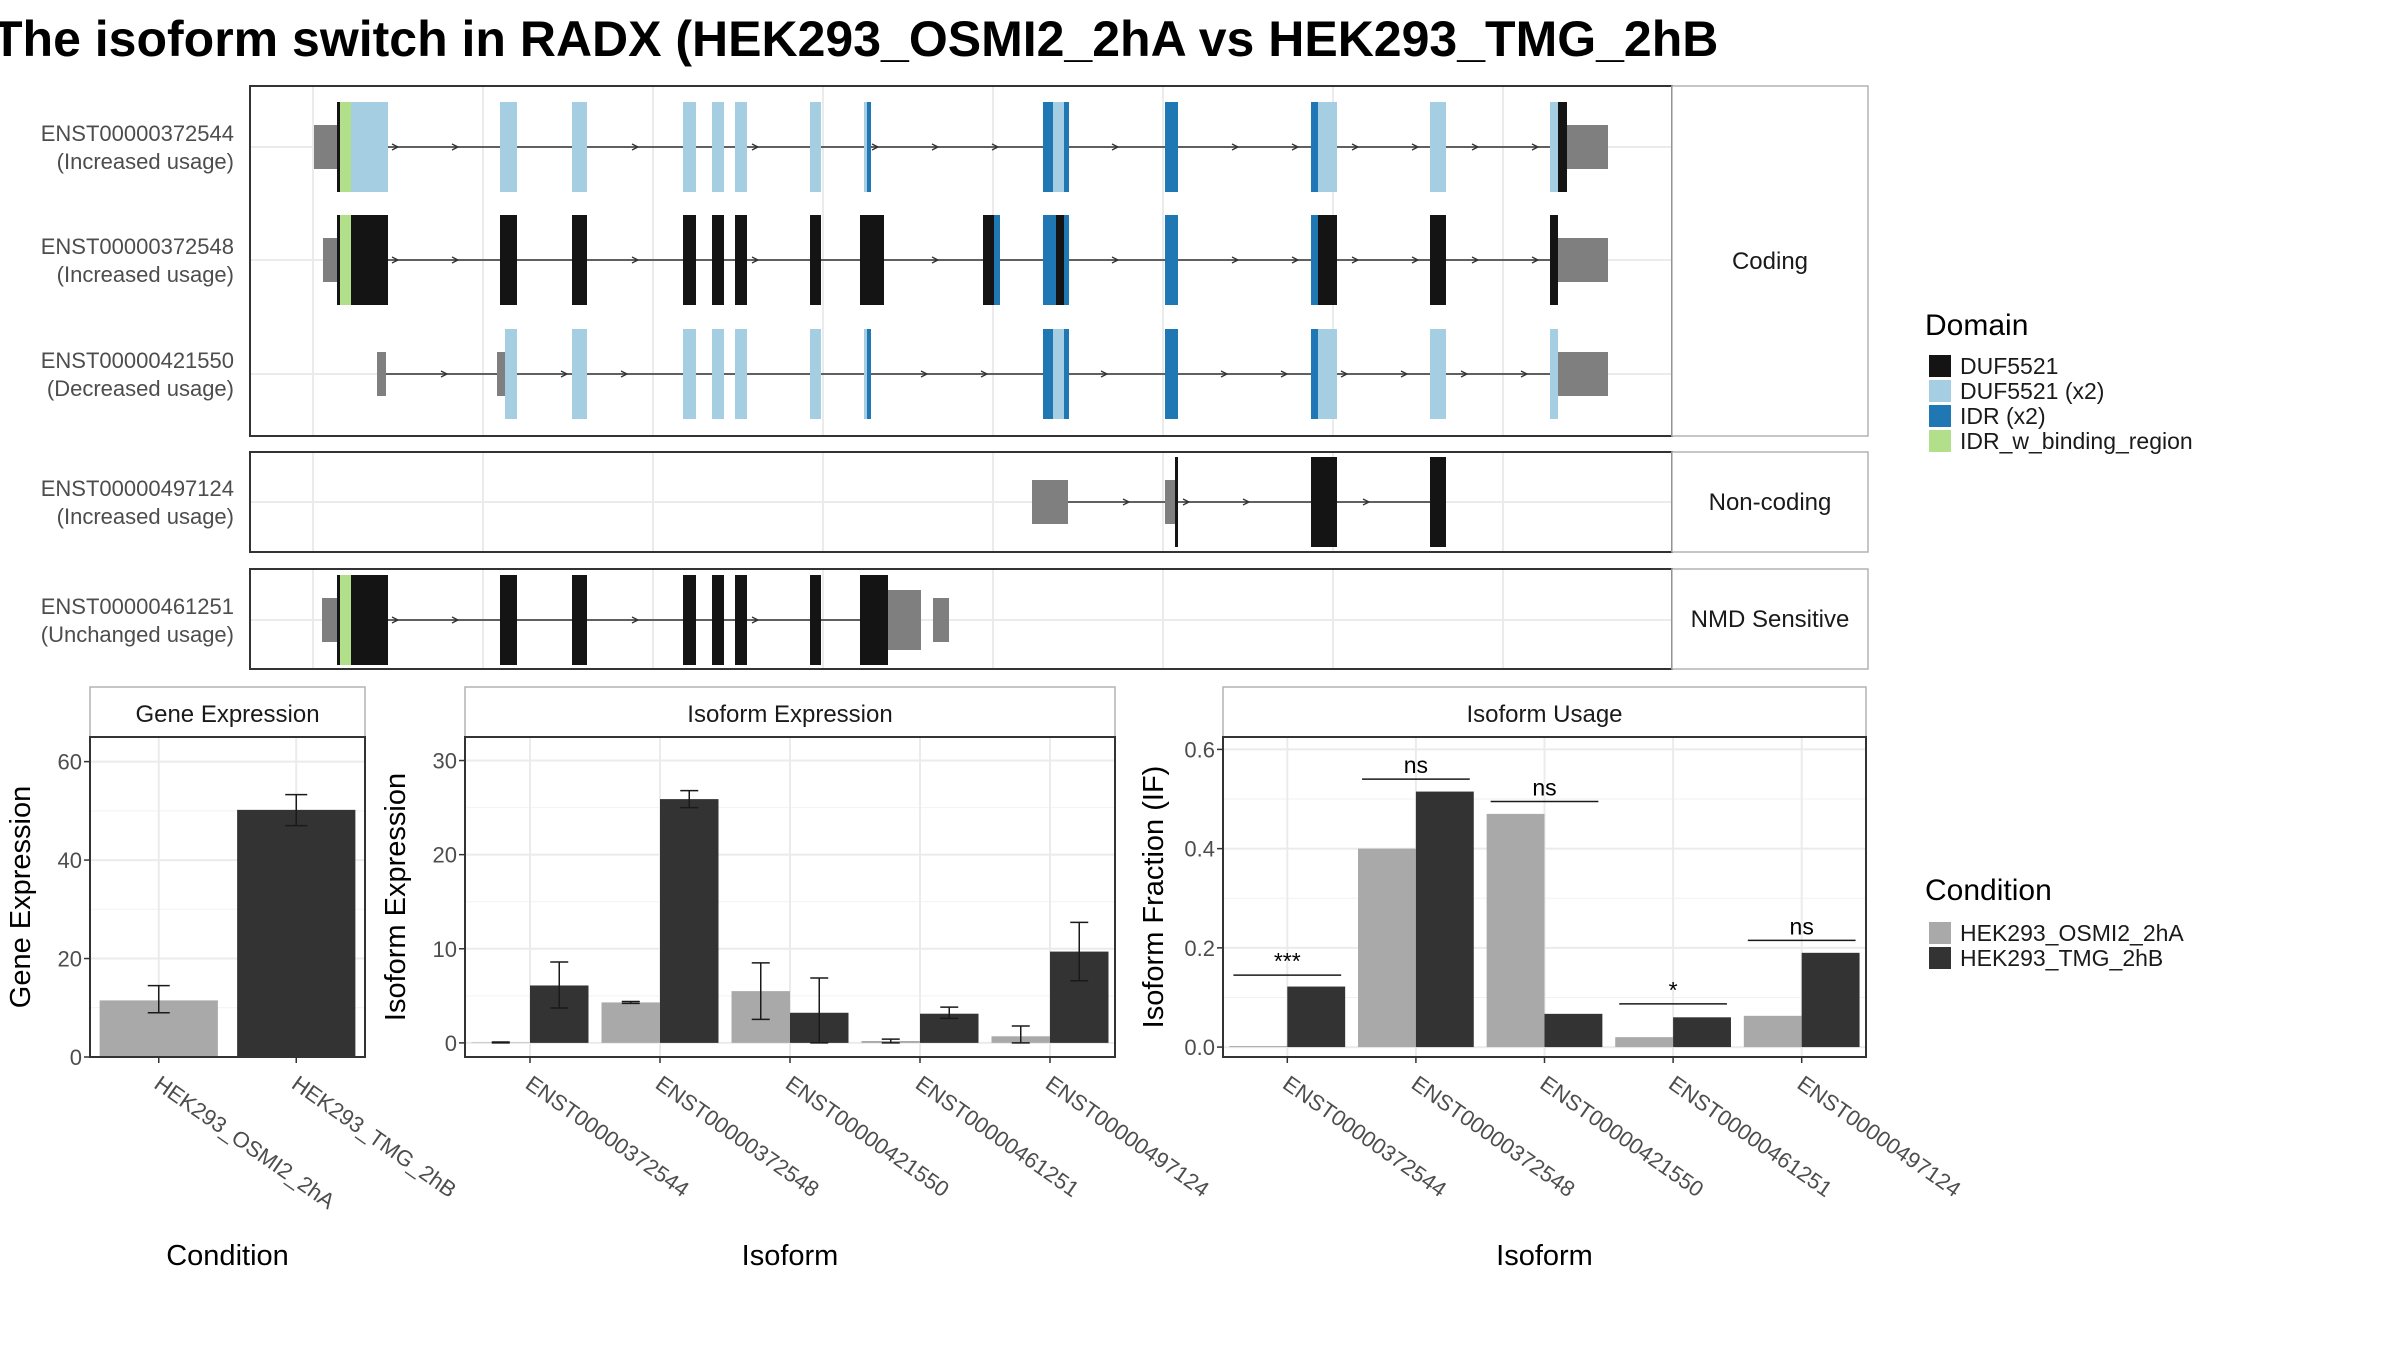 Image resolution: width=2400 pixels, height=1350 pixels. What do you see at coordinates (1770, 502) in the screenshot?
I see `facet-strip` at bounding box center [1770, 502].